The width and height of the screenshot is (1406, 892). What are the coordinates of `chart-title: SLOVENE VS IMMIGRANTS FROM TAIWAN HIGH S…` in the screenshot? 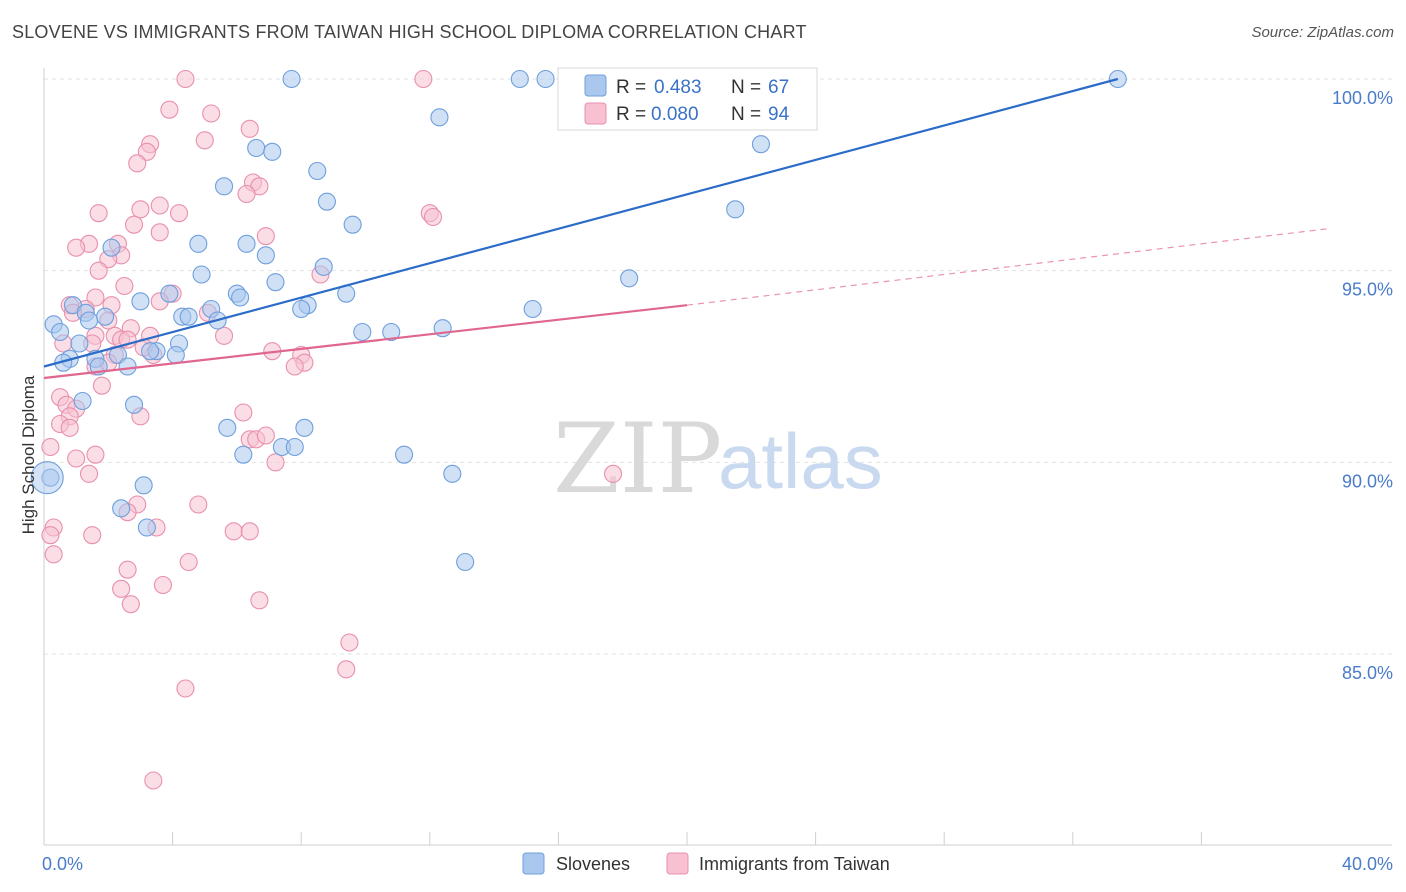 It's located at (409, 32).